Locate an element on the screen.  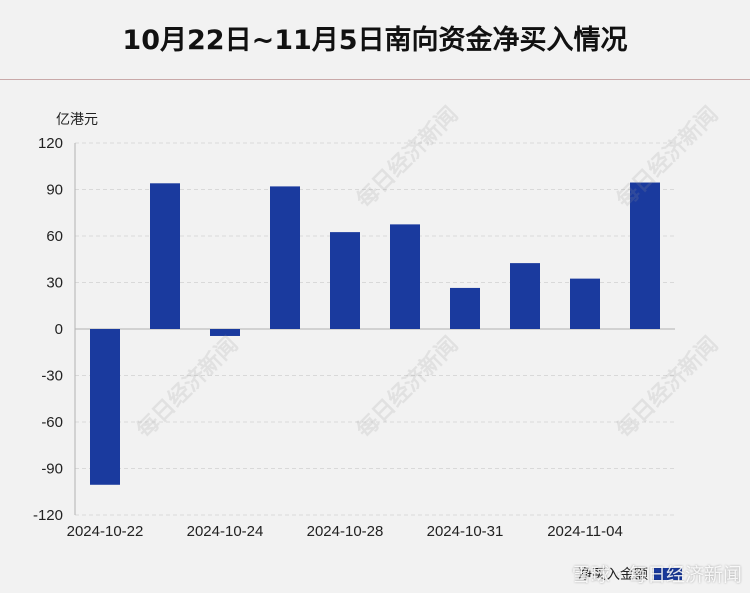
y-tick-label: -90 is located at coordinates (52, 469).